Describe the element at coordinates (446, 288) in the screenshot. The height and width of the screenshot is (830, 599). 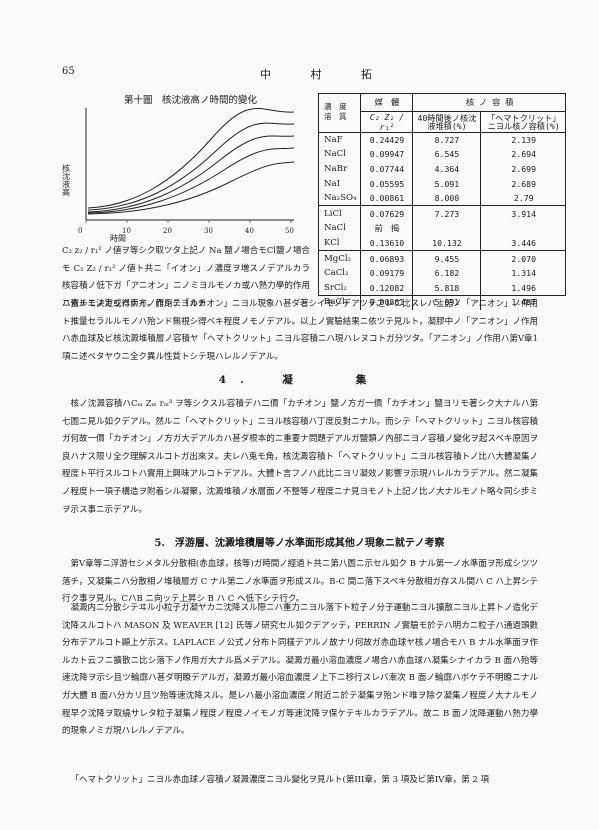
I see `table-cell-vol40: 5.818` at that location.